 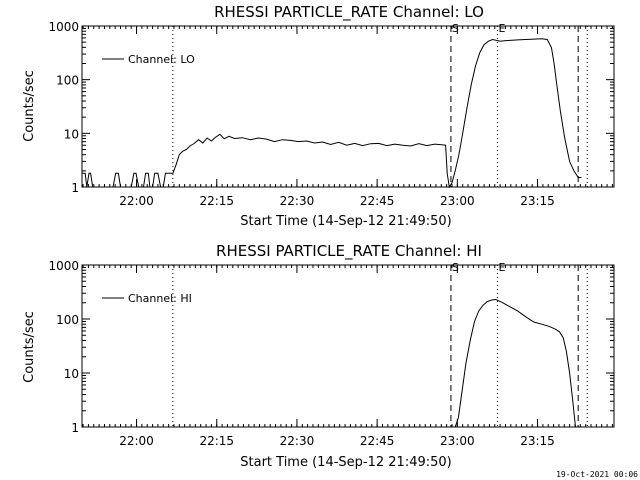 I want to click on panel1-x-tick-label: 22:30, so click(x=297, y=201).